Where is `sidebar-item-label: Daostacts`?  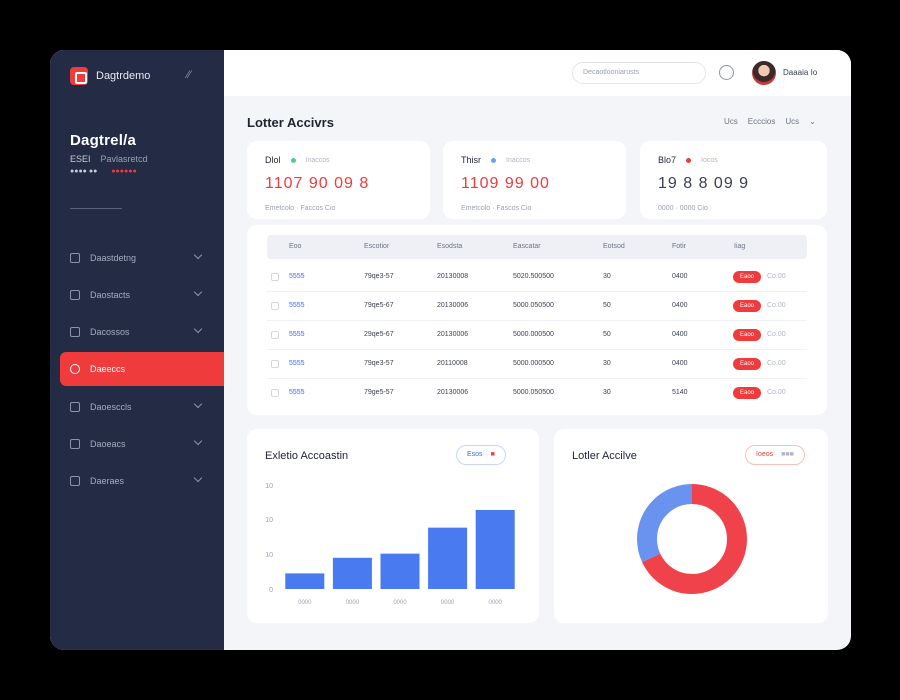 sidebar-item-label: Daostacts is located at coordinates (110, 294).